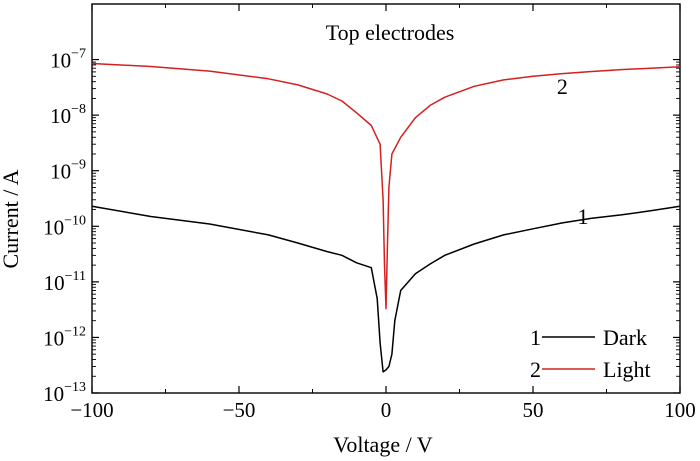 The image size is (700, 461). Describe the element at coordinates (590, 353) in the screenshot. I see `legend: 1 Dark 2 Light` at that location.